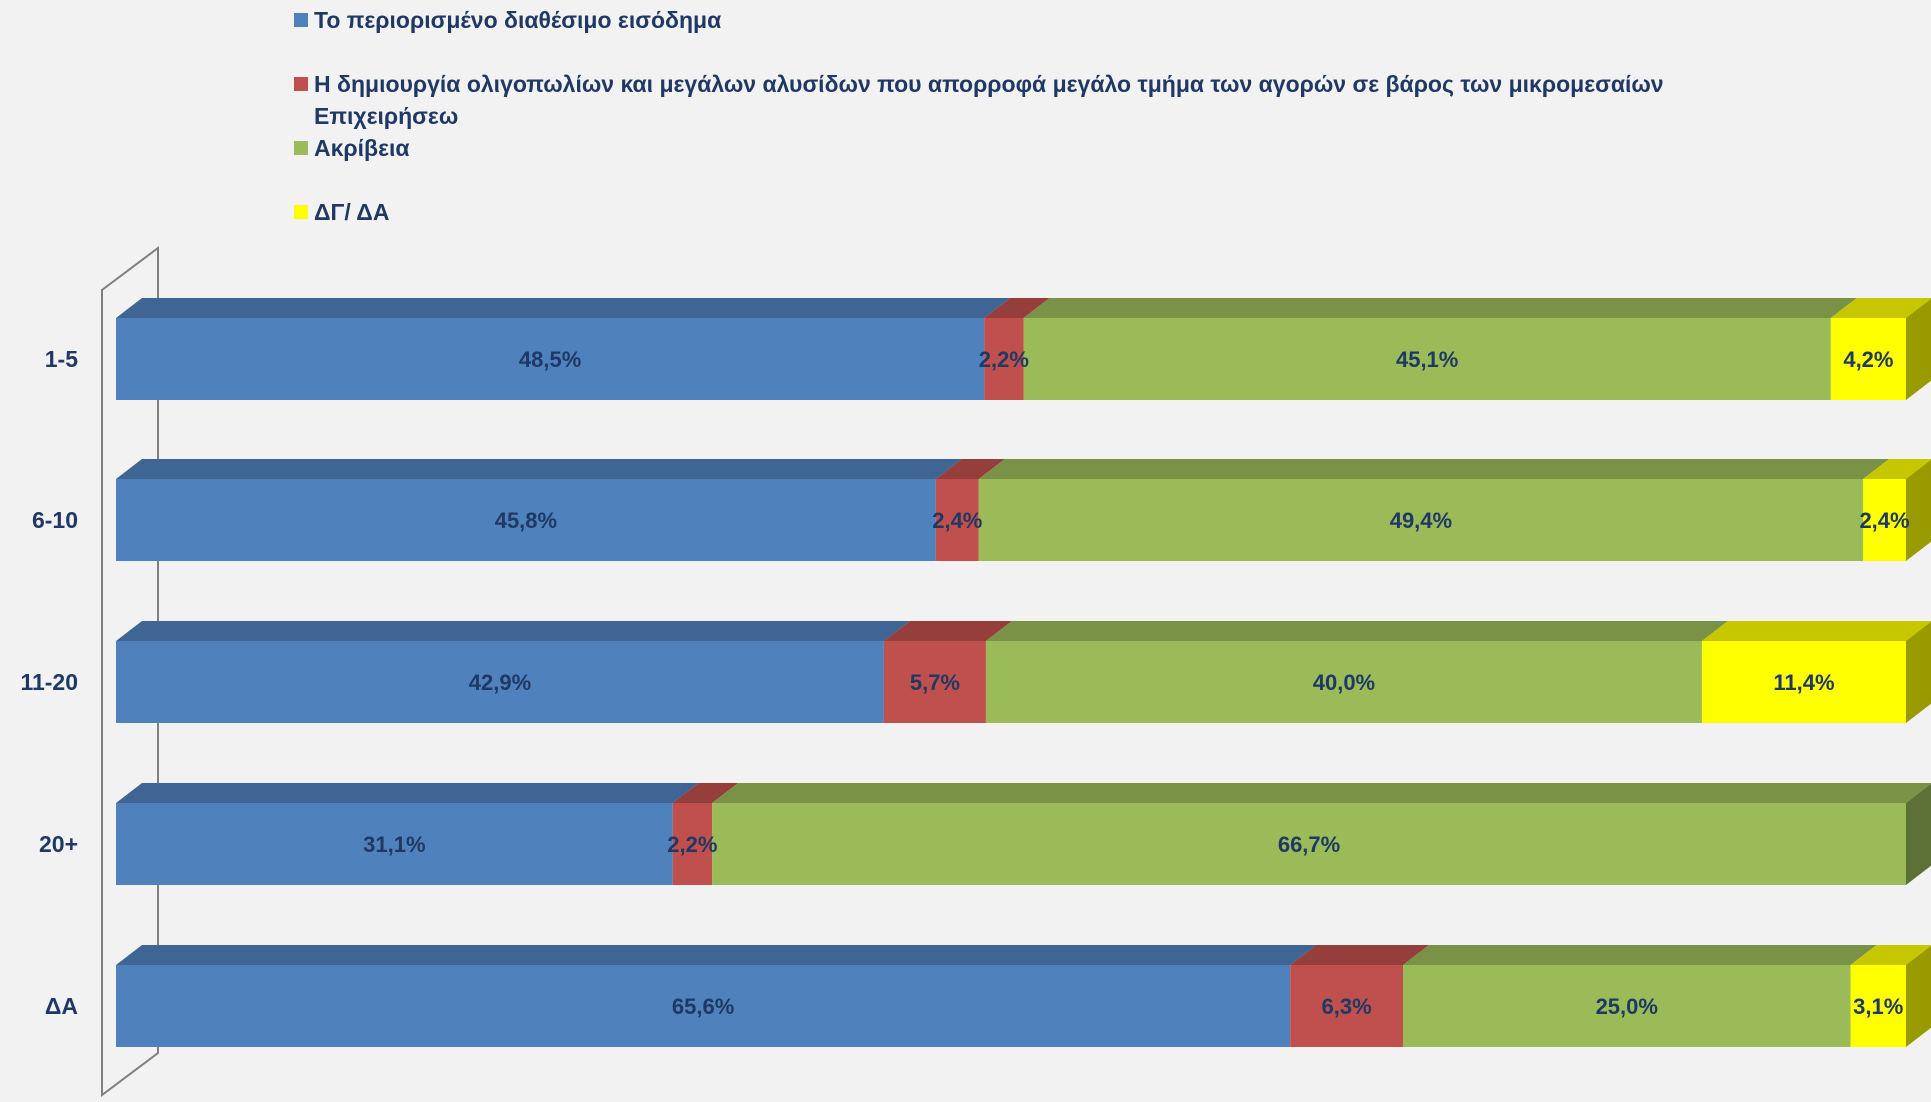 This screenshot has height=1102, width=1931. I want to click on legend-item-3: Ακρίβεια, so click(352, 148).